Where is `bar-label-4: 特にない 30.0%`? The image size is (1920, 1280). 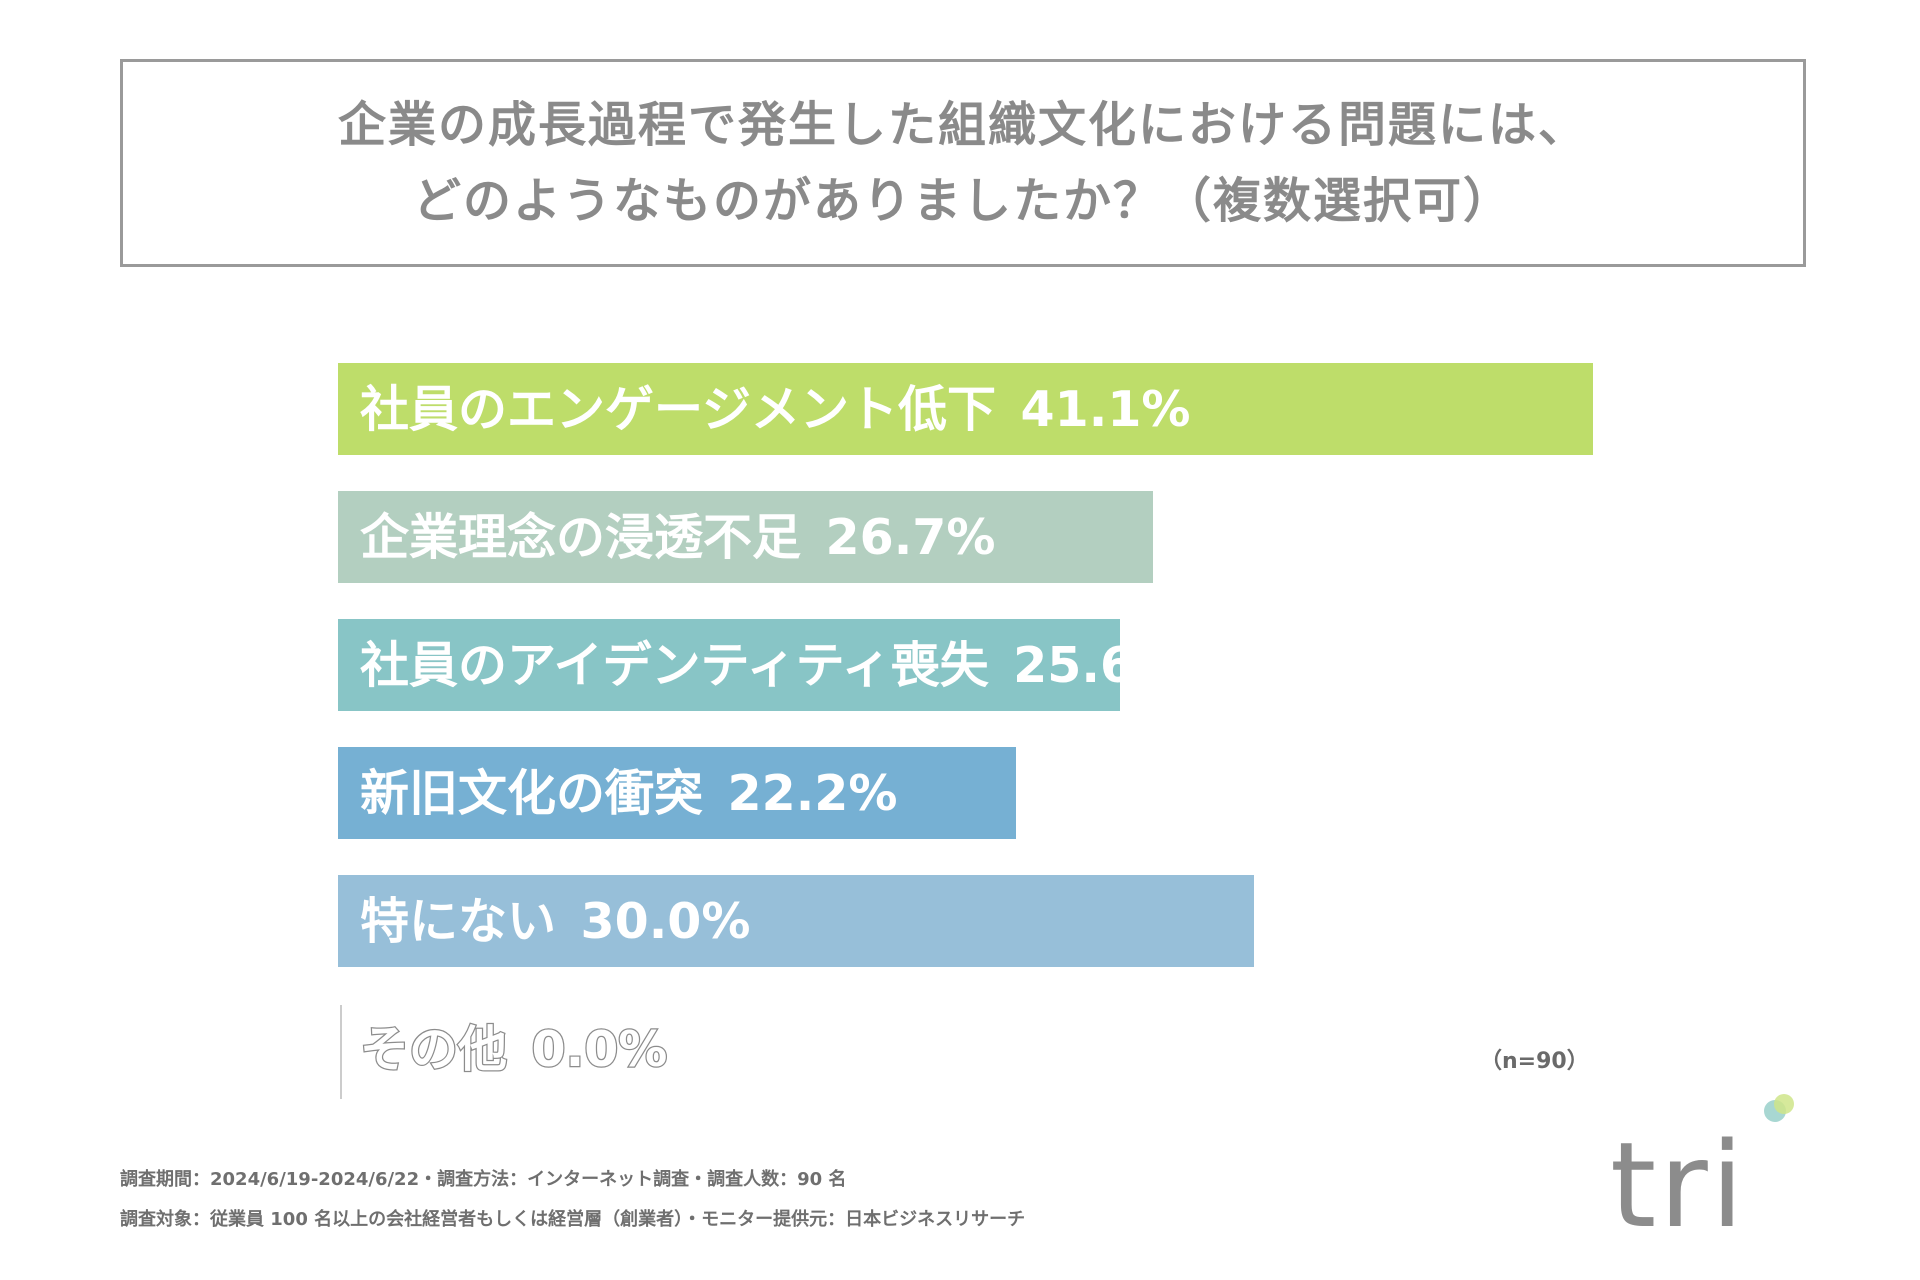
bar-label-4: 特にない 30.0% is located at coordinates (555, 921).